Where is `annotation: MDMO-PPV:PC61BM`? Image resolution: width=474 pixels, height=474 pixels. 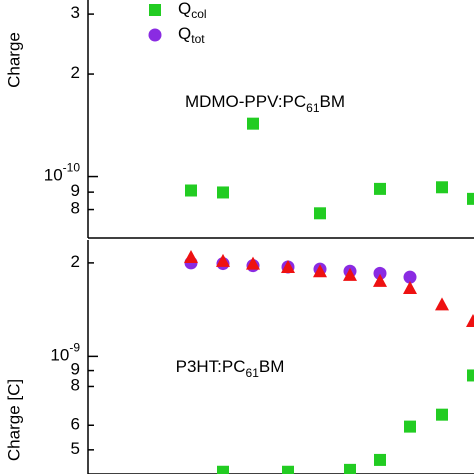 annotation: MDMO-PPV:PC61BM is located at coordinates (265, 103).